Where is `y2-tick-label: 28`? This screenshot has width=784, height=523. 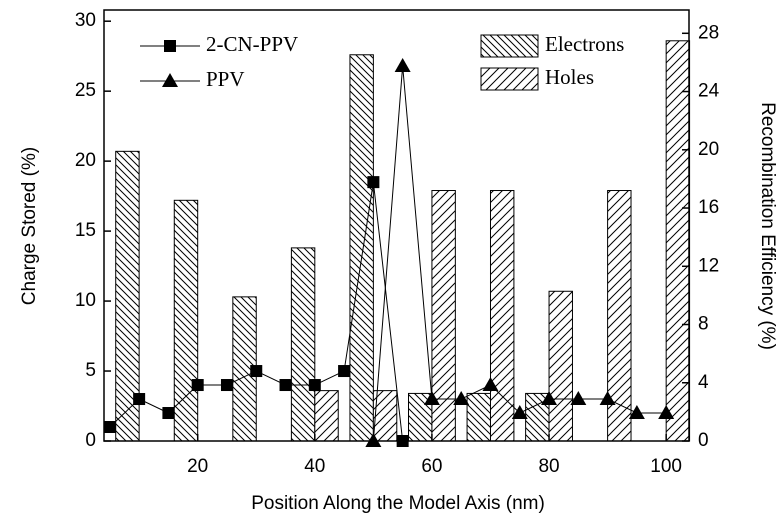
y2-tick-label: 28 is located at coordinates (708, 32).